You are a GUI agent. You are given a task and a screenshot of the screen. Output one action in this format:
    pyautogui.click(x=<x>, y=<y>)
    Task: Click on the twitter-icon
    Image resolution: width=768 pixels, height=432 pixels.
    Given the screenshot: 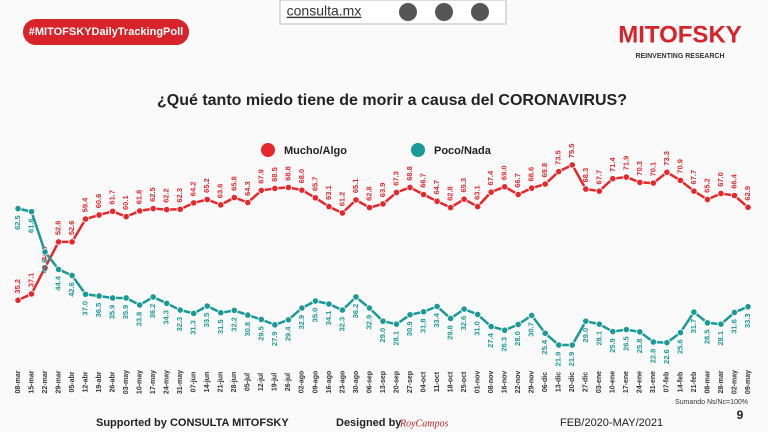 What is the action you would take?
    pyautogui.click(x=408, y=12)
    